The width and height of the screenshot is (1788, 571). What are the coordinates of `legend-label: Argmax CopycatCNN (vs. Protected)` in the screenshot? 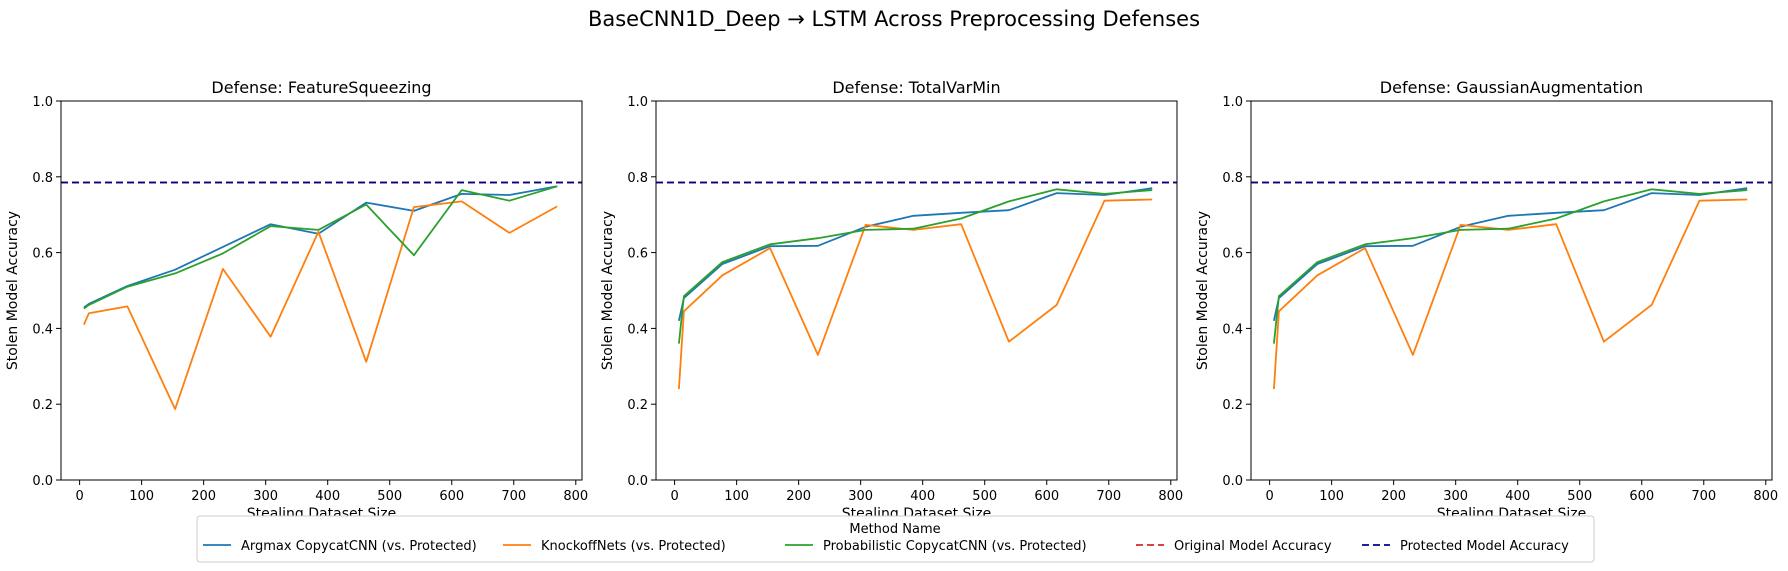 It's located at (359, 546).